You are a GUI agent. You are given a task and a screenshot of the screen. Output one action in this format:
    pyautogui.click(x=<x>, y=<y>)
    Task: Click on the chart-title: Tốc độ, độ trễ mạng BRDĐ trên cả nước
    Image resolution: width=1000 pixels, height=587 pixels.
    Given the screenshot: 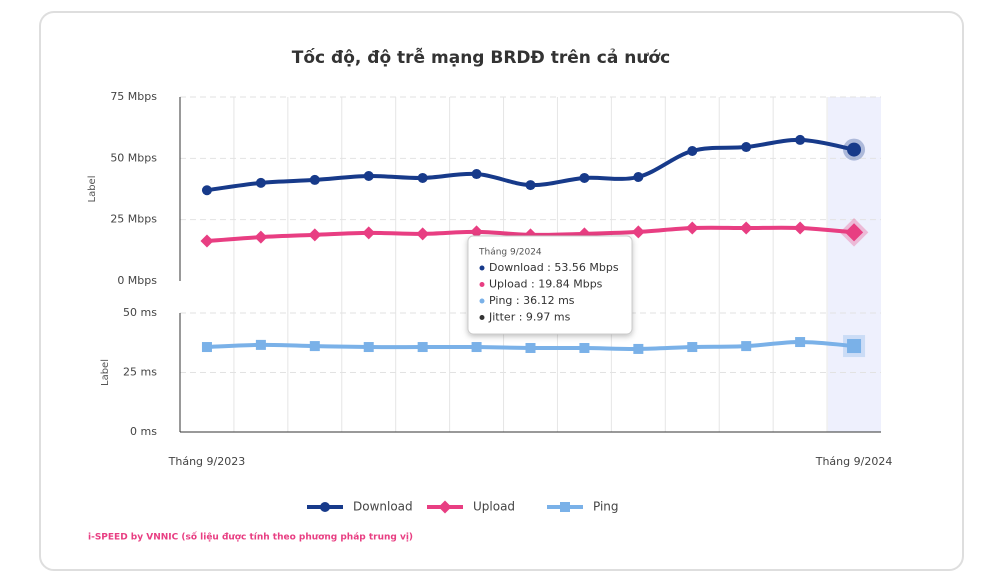 What is the action you would take?
    pyautogui.click(x=481, y=57)
    